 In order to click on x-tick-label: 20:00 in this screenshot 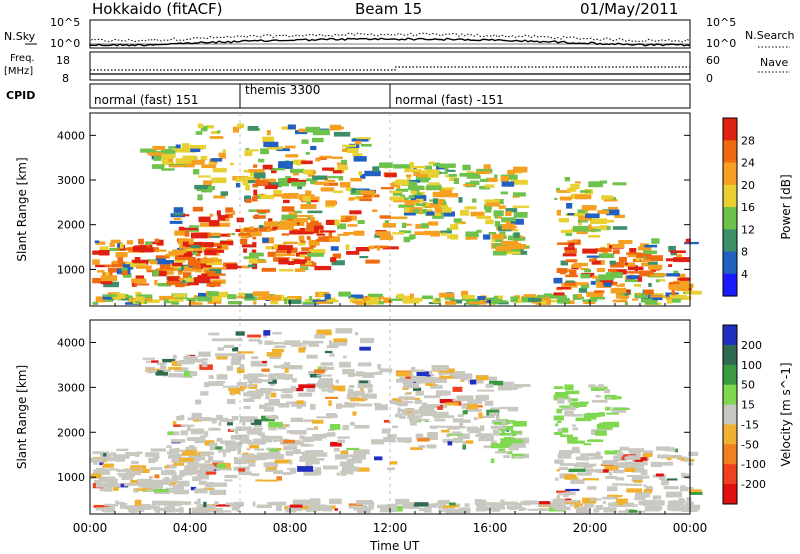, I will do `click(590, 528)`.